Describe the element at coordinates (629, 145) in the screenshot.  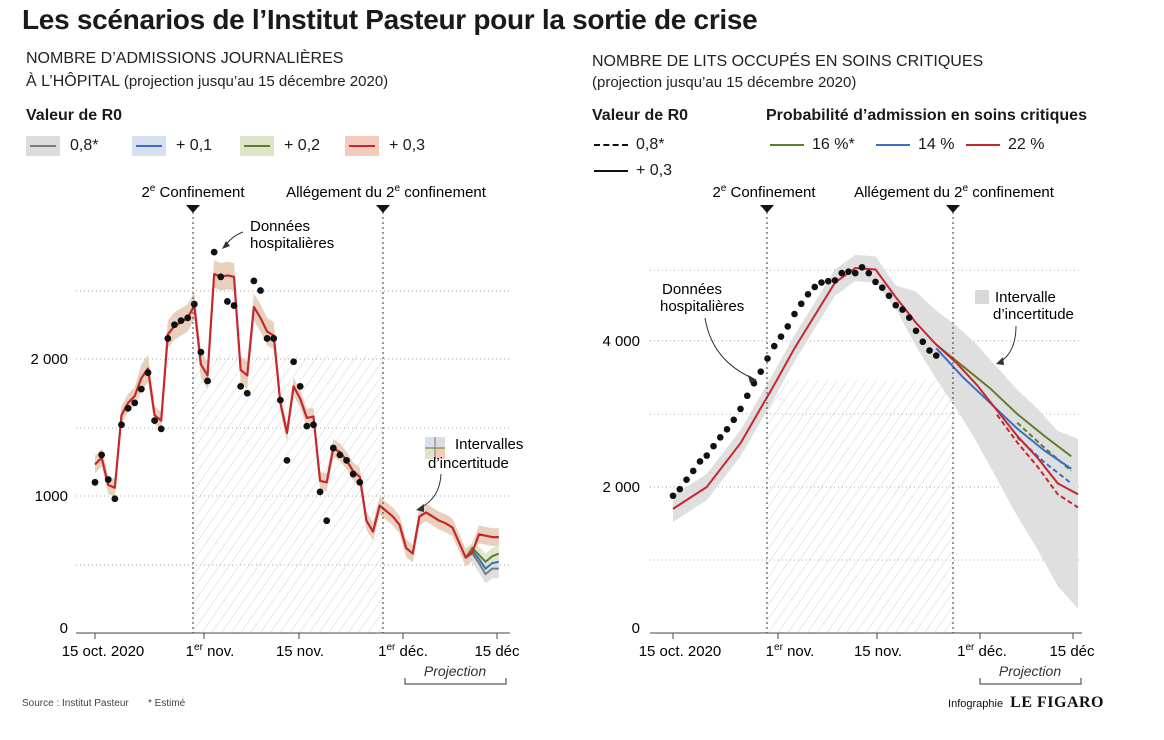
I see `legend-item-r0-08: 0,8*` at that location.